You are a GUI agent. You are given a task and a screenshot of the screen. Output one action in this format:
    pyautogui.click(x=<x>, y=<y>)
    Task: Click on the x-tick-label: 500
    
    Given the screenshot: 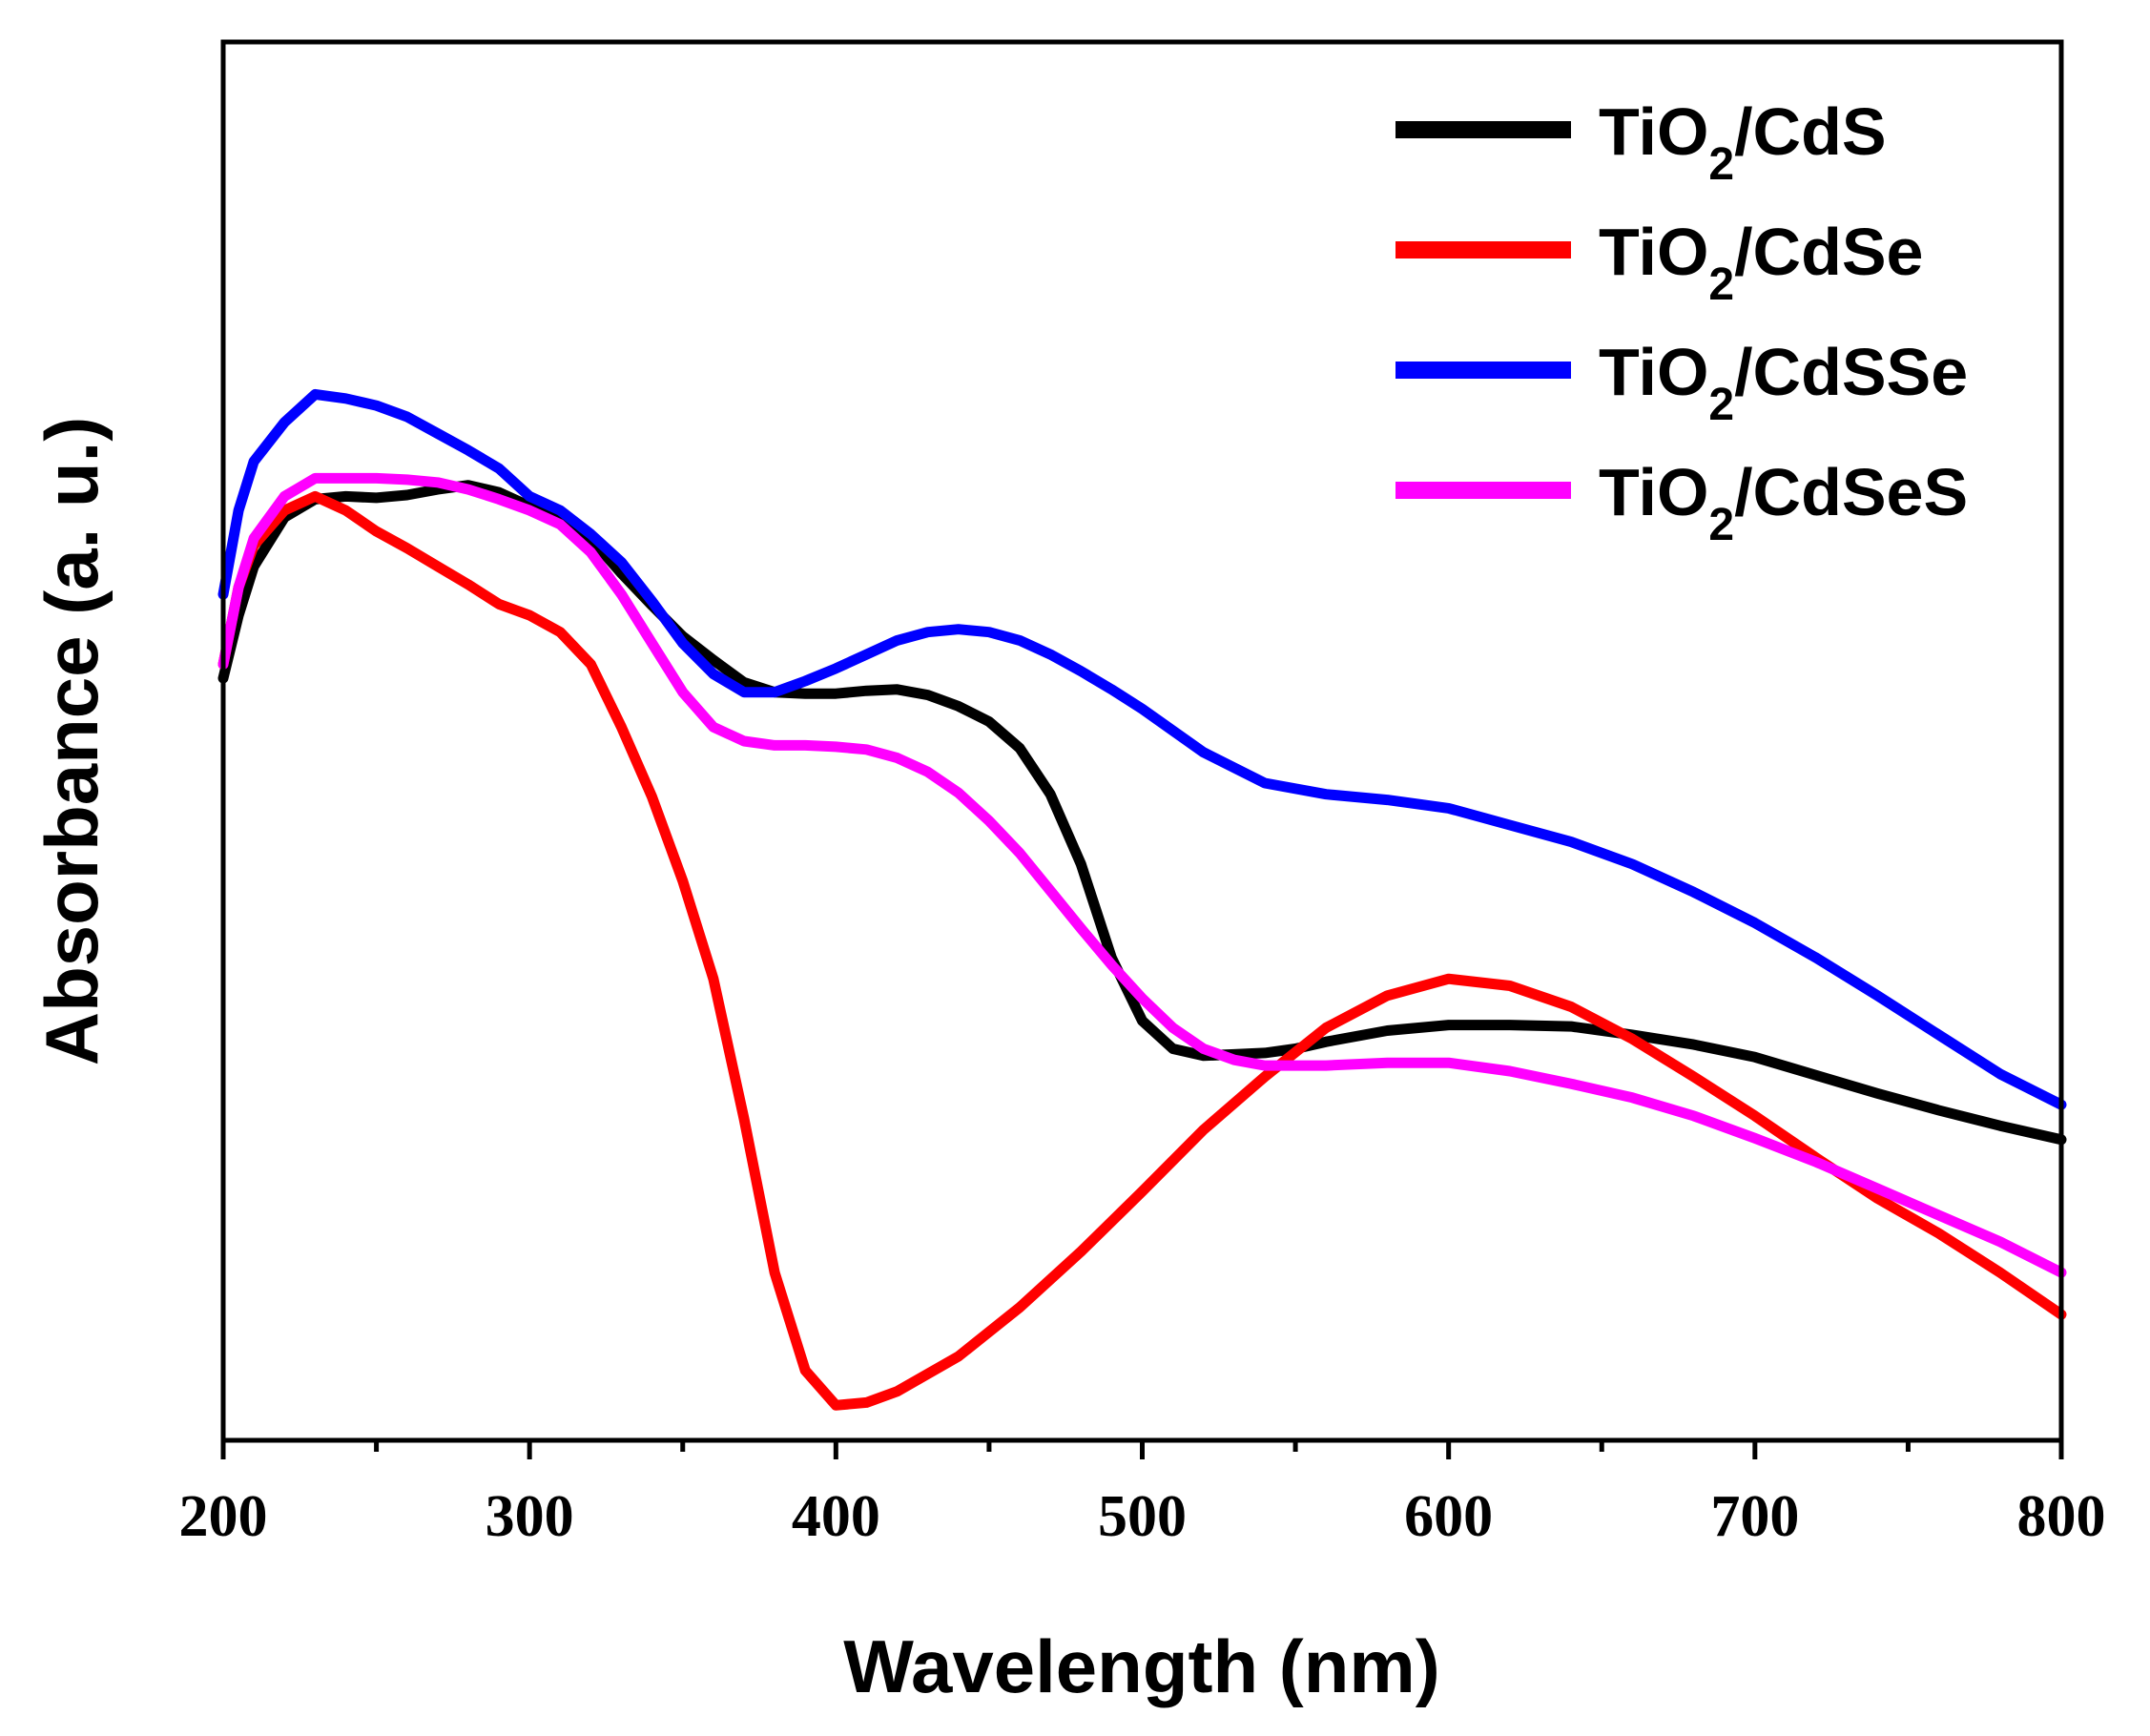 What is the action you would take?
    pyautogui.click(x=1142, y=1516)
    